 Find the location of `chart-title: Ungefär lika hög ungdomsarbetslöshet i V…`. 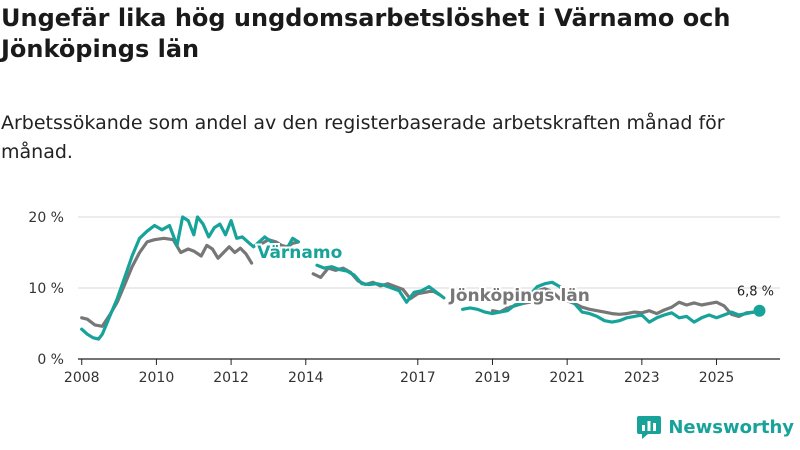

chart-title: Ungefär lika hög ungdomsarbetslöshet i V… is located at coordinates (366, 33).